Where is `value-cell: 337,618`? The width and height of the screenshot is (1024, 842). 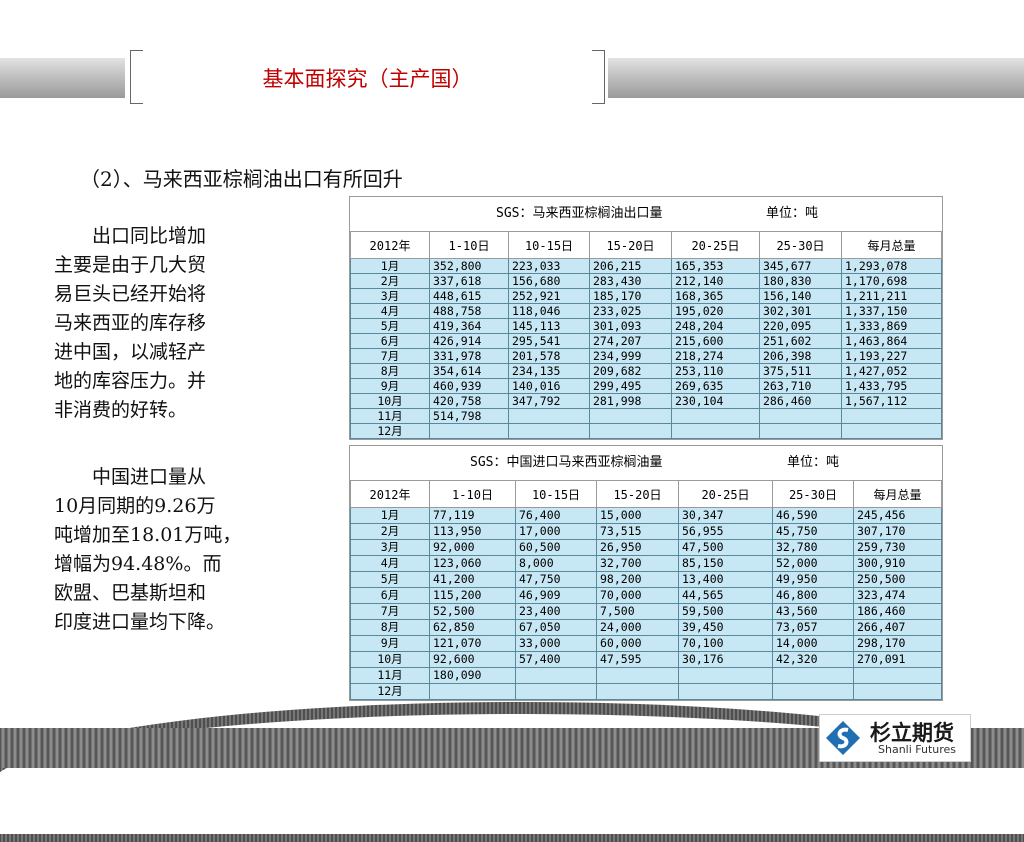
value-cell: 337,618 is located at coordinates (469, 281).